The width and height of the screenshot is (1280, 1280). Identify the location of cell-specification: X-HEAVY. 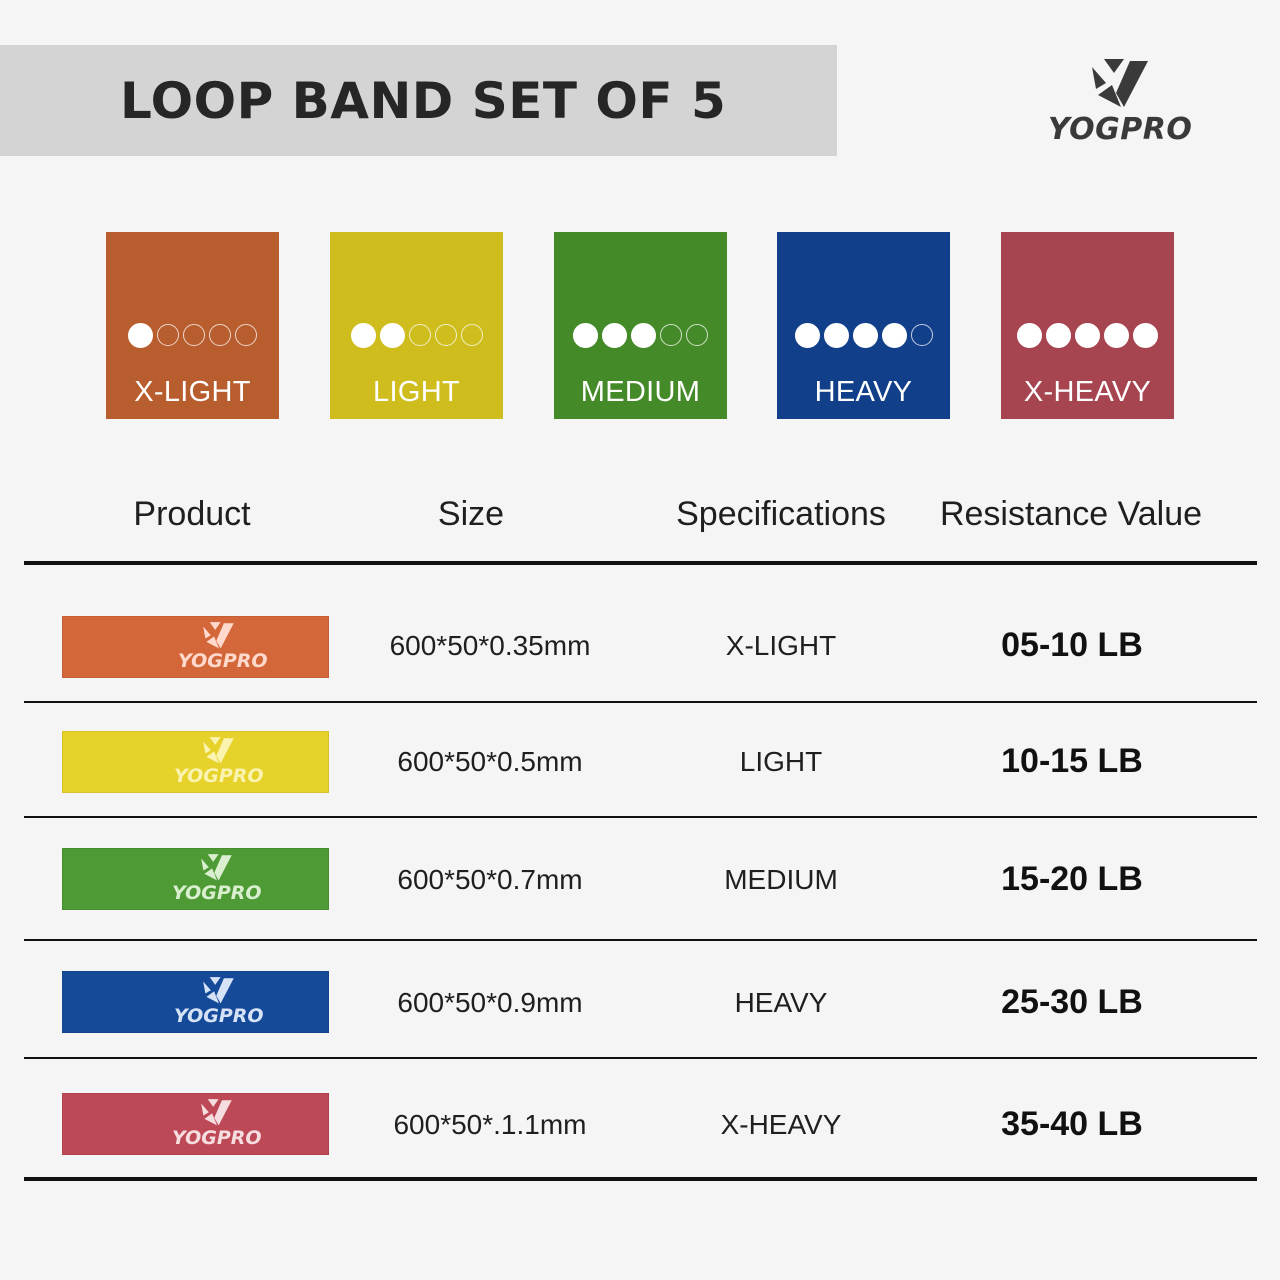
(781, 1124).